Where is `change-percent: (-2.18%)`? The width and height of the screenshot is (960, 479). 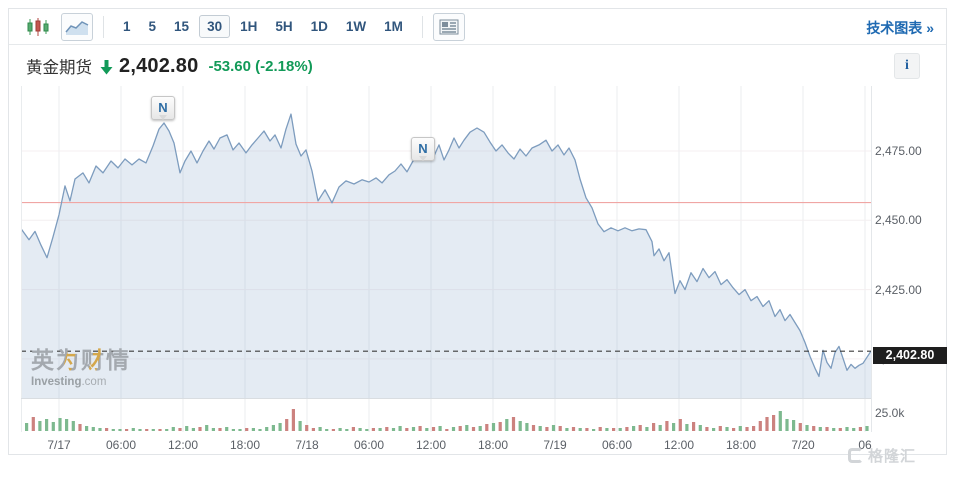 change-percent: (-2.18%) is located at coordinates (284, 66).